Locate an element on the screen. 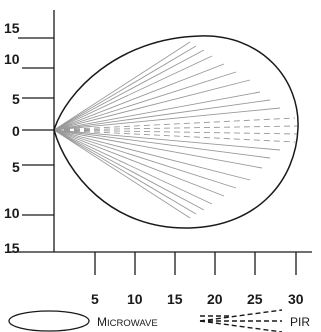  x-tick-label: 20 is located at coordinates (215, 299).